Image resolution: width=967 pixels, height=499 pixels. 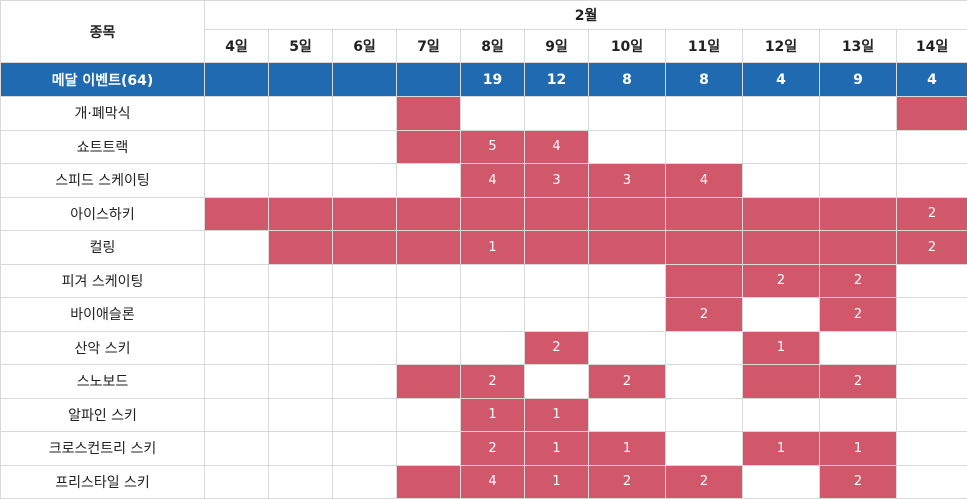 What do you see at coordinates (103, 449) in the screenshot?
I see `sport-name: 크로스컨트리 스키` at bounding box center [103, 449].